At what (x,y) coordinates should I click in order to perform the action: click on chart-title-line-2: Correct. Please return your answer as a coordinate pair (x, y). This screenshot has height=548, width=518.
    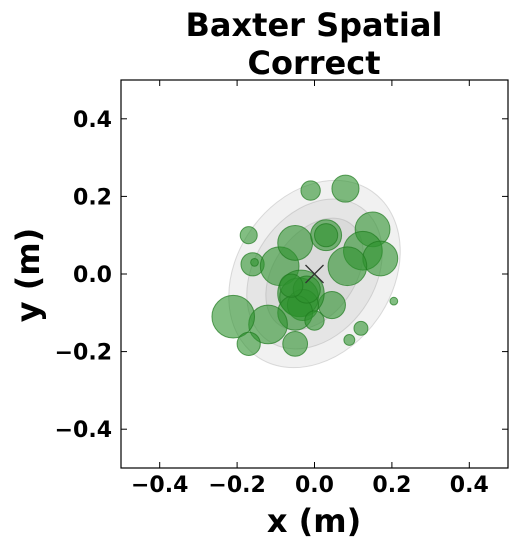
    Looking at the image, I should click on (314, 63).